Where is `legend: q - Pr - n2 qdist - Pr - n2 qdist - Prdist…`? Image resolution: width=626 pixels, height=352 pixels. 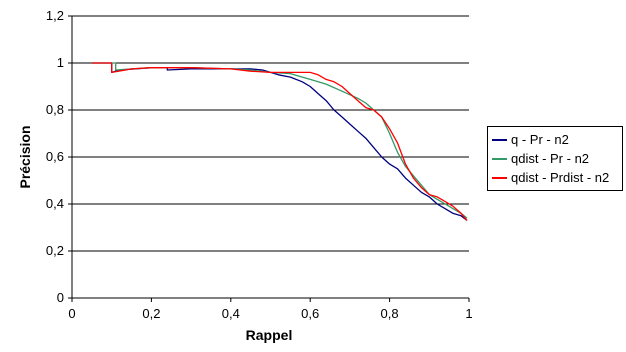 legend: q - Pr - n2 qdist - Pr - n2 qdist - Prdist… is located at coordinates (555, 158).